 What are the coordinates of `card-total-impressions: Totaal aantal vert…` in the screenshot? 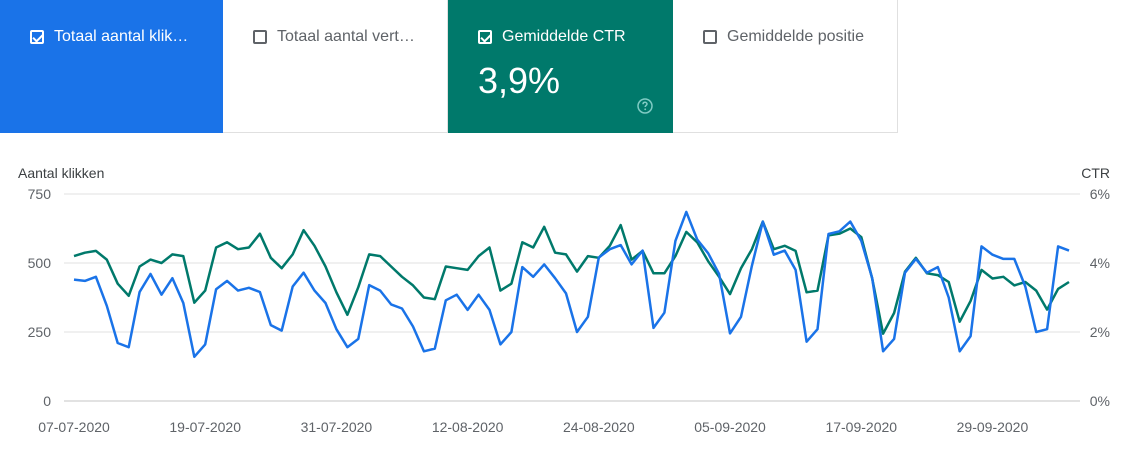 It's located at (335, 66).